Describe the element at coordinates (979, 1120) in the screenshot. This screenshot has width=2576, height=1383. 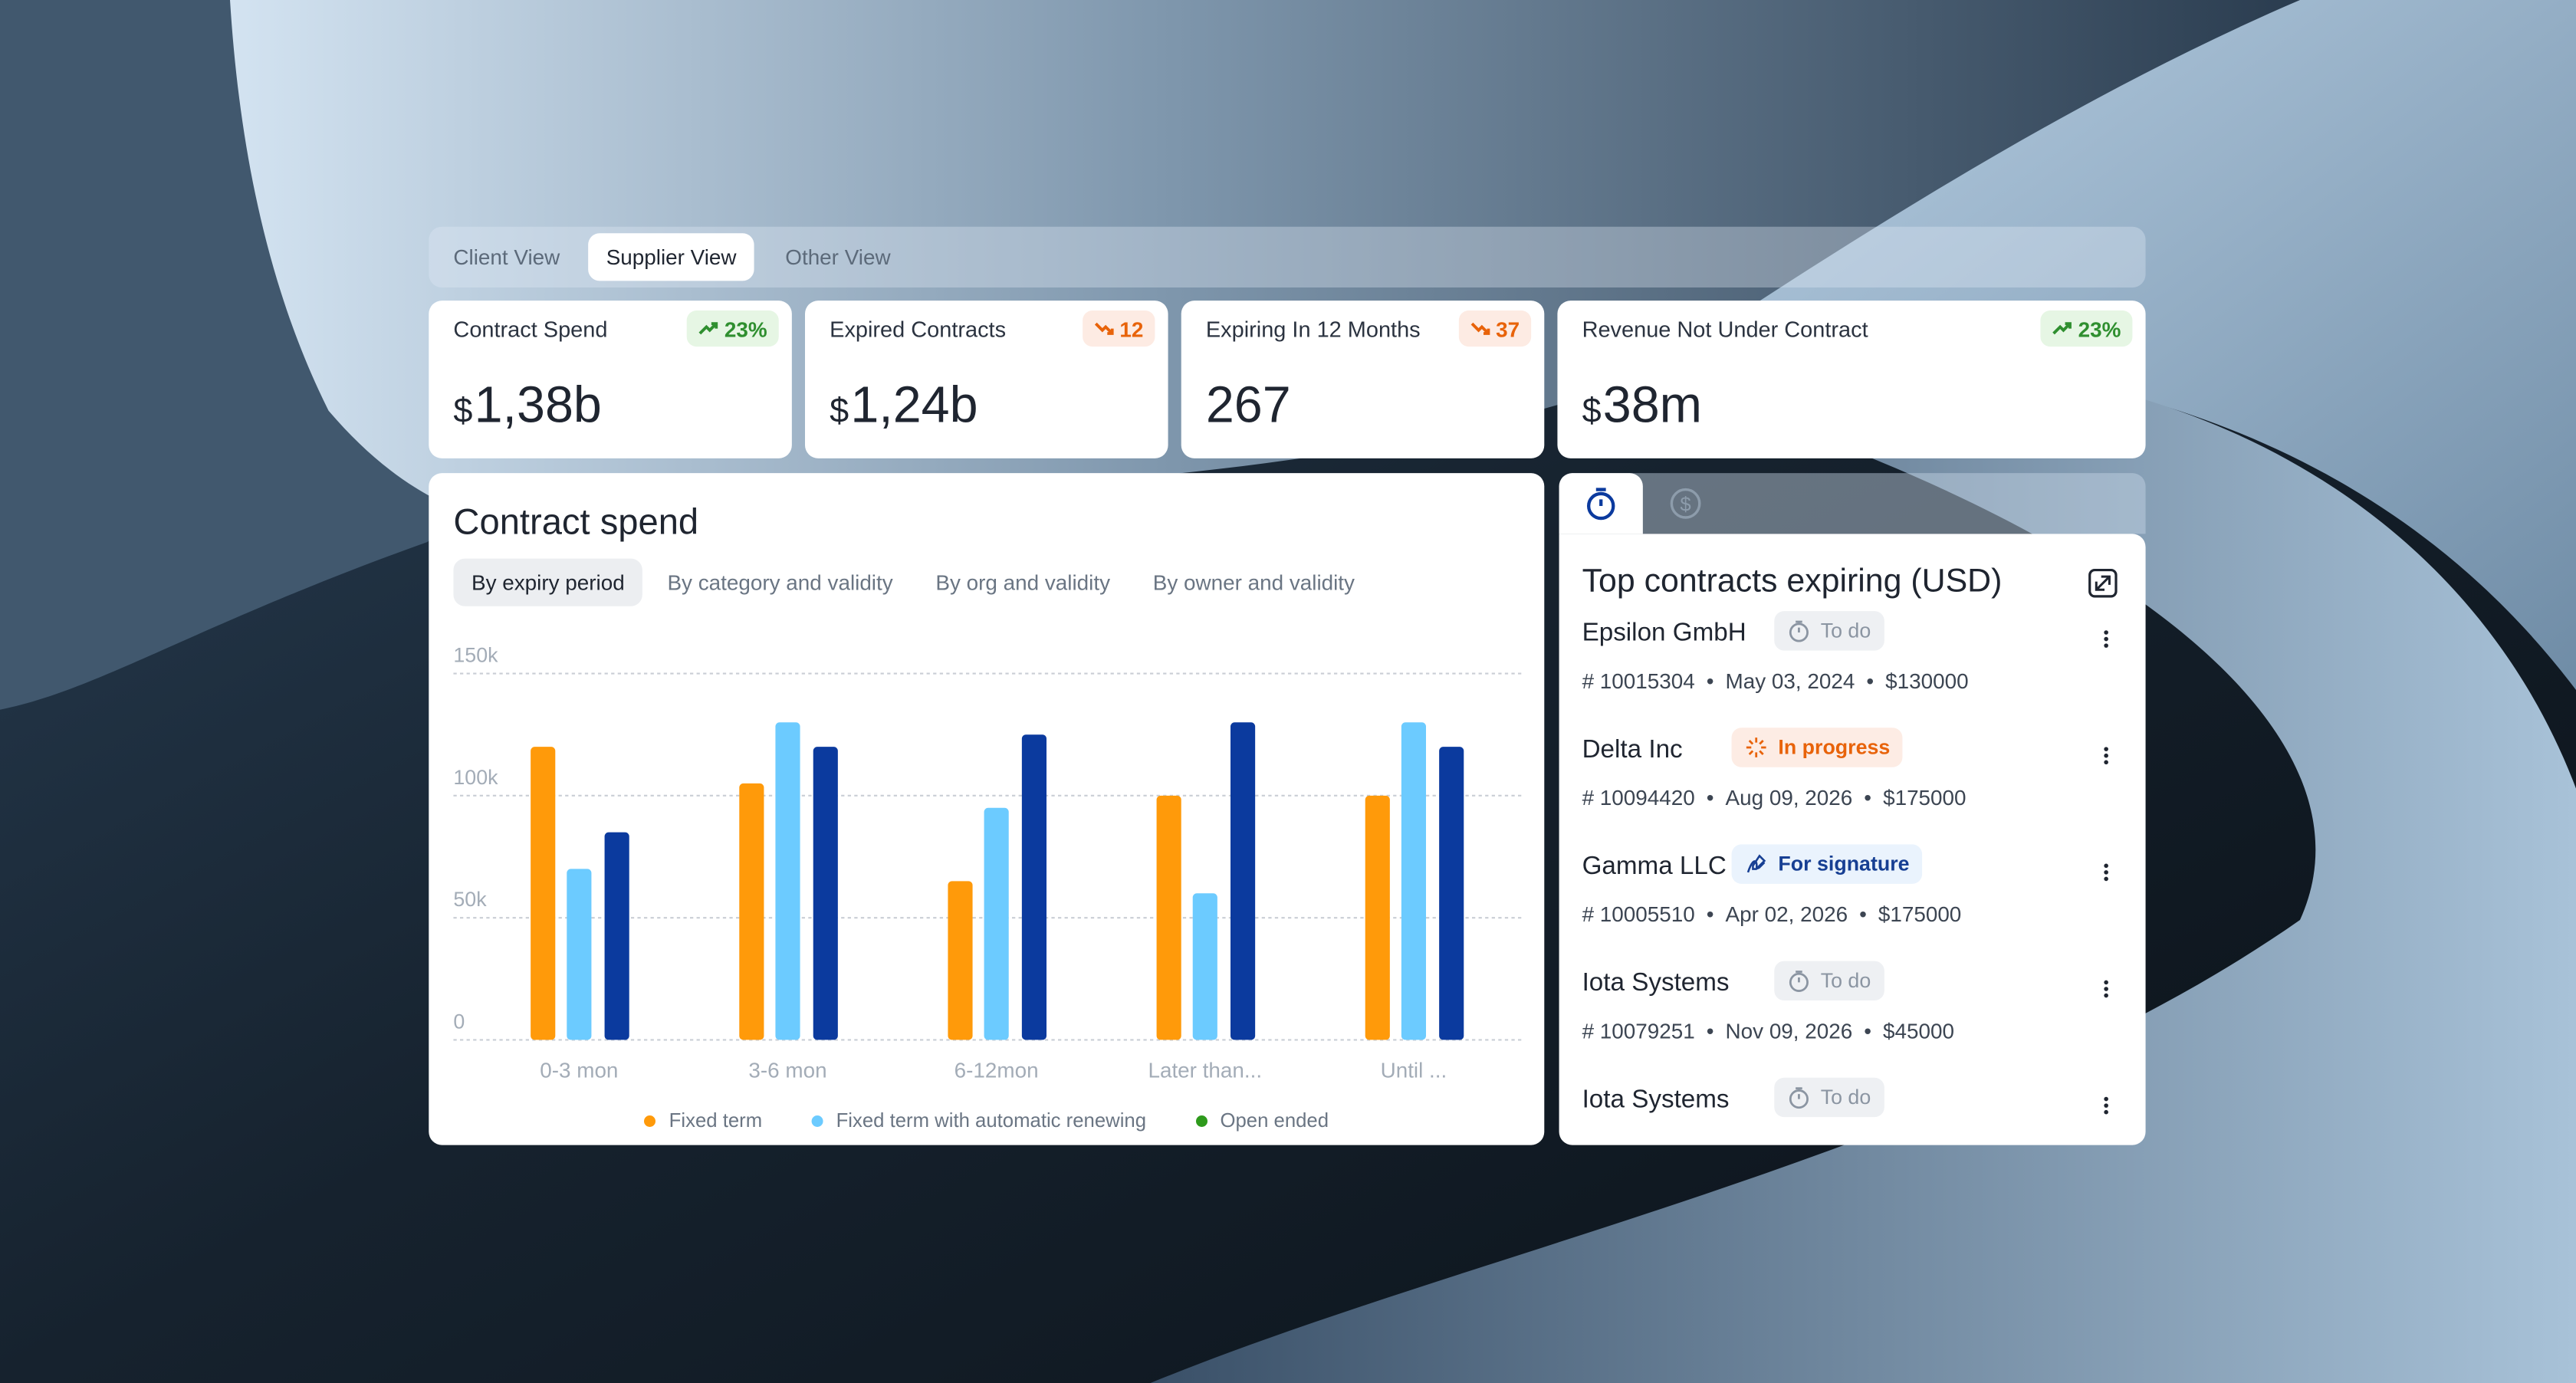
I see `legend-item: Fixed term with automatic renewing` at that location.